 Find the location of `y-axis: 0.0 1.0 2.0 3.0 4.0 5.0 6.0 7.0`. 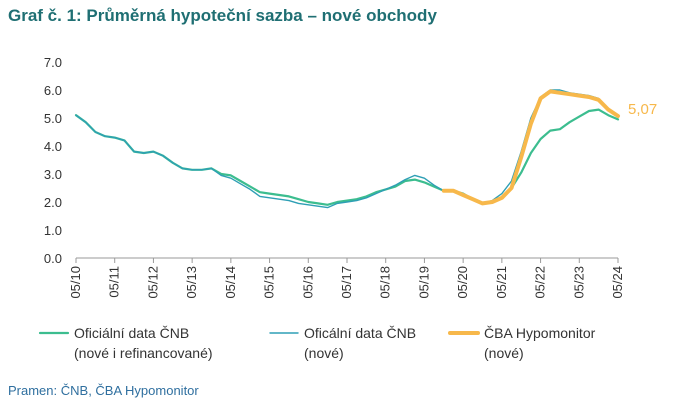

y-axis: 0.0 1.0 2.0 3.0 4.0 5.0 6.0 7.0 is located at coordinates (53, 160).